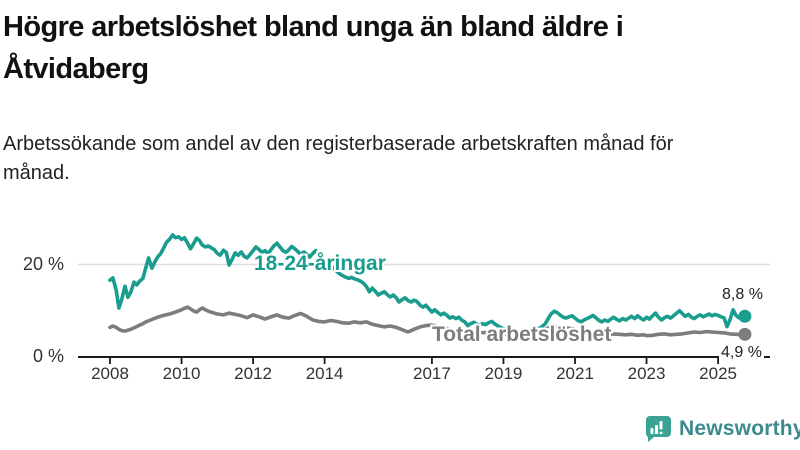 The height and width of the screenshot is (450, 800). Describe the element at coordinates (741, 353) in the screenshot. I see `end-value-total: 4,9 %` at that location.